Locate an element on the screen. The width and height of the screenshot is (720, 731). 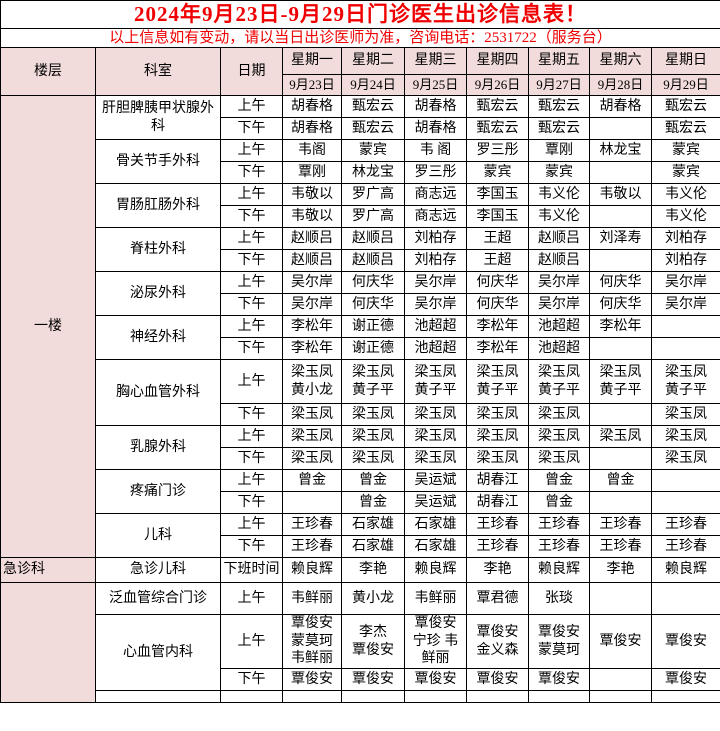
header-department: 科室 is located at coordinates (158, 71).